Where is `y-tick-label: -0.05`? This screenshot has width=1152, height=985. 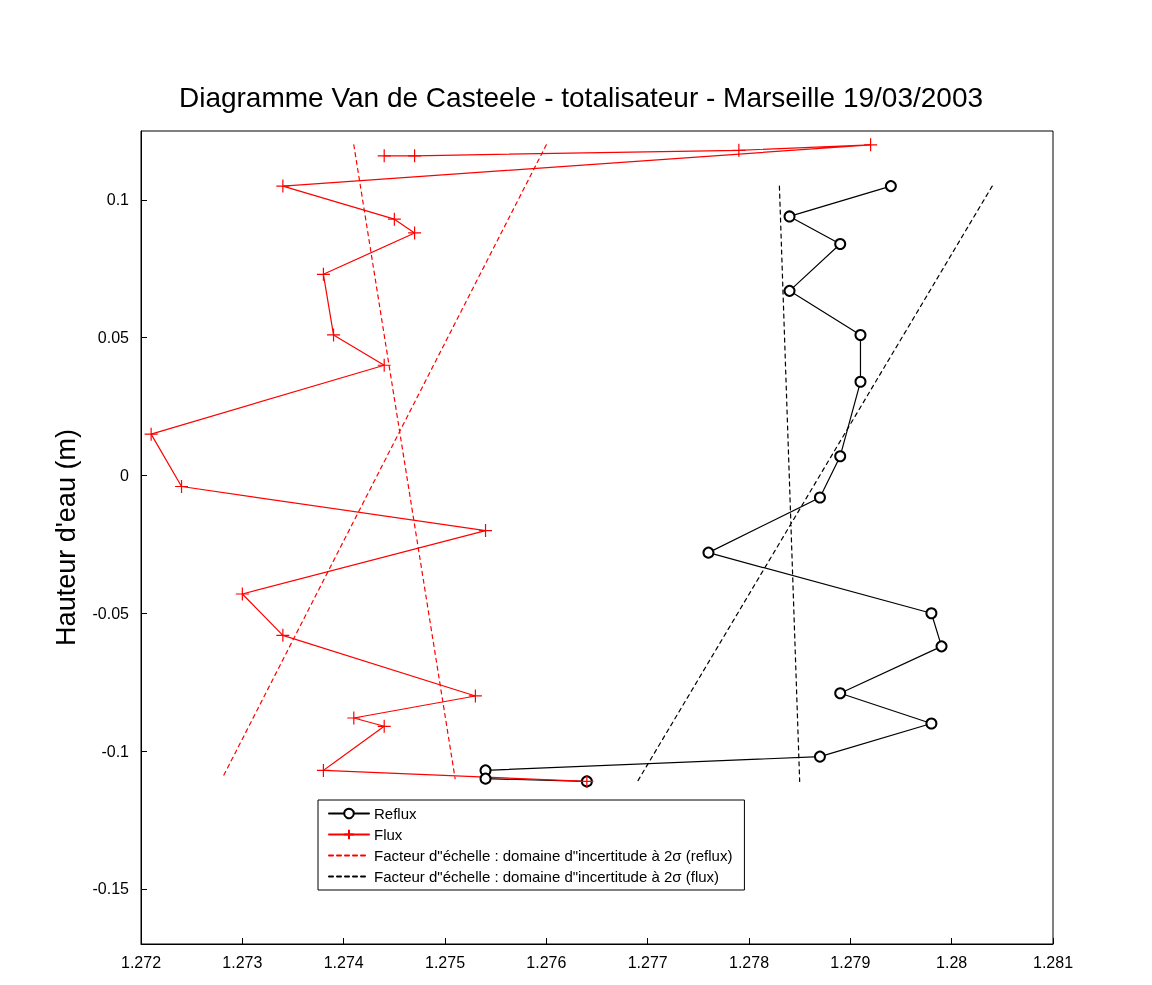 y-tick-label: -0.05 is located at coordinates (111, 613).